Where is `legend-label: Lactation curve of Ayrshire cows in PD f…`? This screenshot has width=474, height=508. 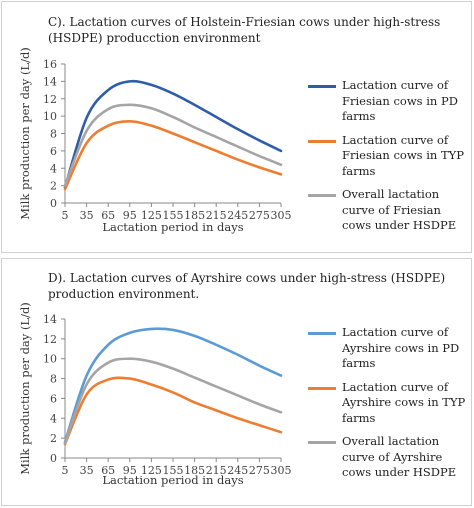 legend-label: Lactation curve of Ayrshire cows in PD f… is located at coordinates (401, 347).